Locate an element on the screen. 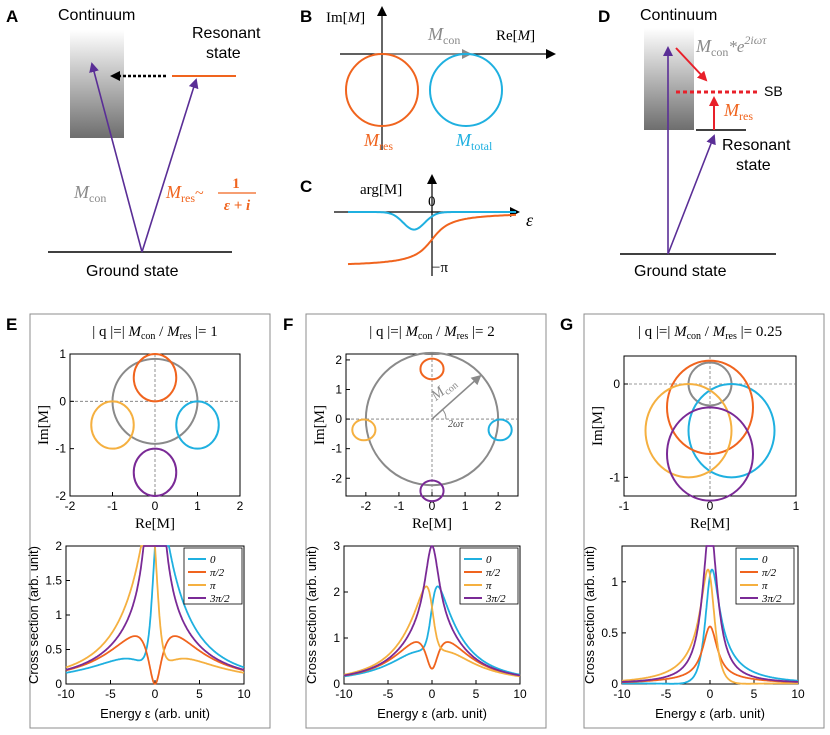 The image size is (830, 735). panelE-lower-ytick-label: 1 is located at coordinates (58, 615).